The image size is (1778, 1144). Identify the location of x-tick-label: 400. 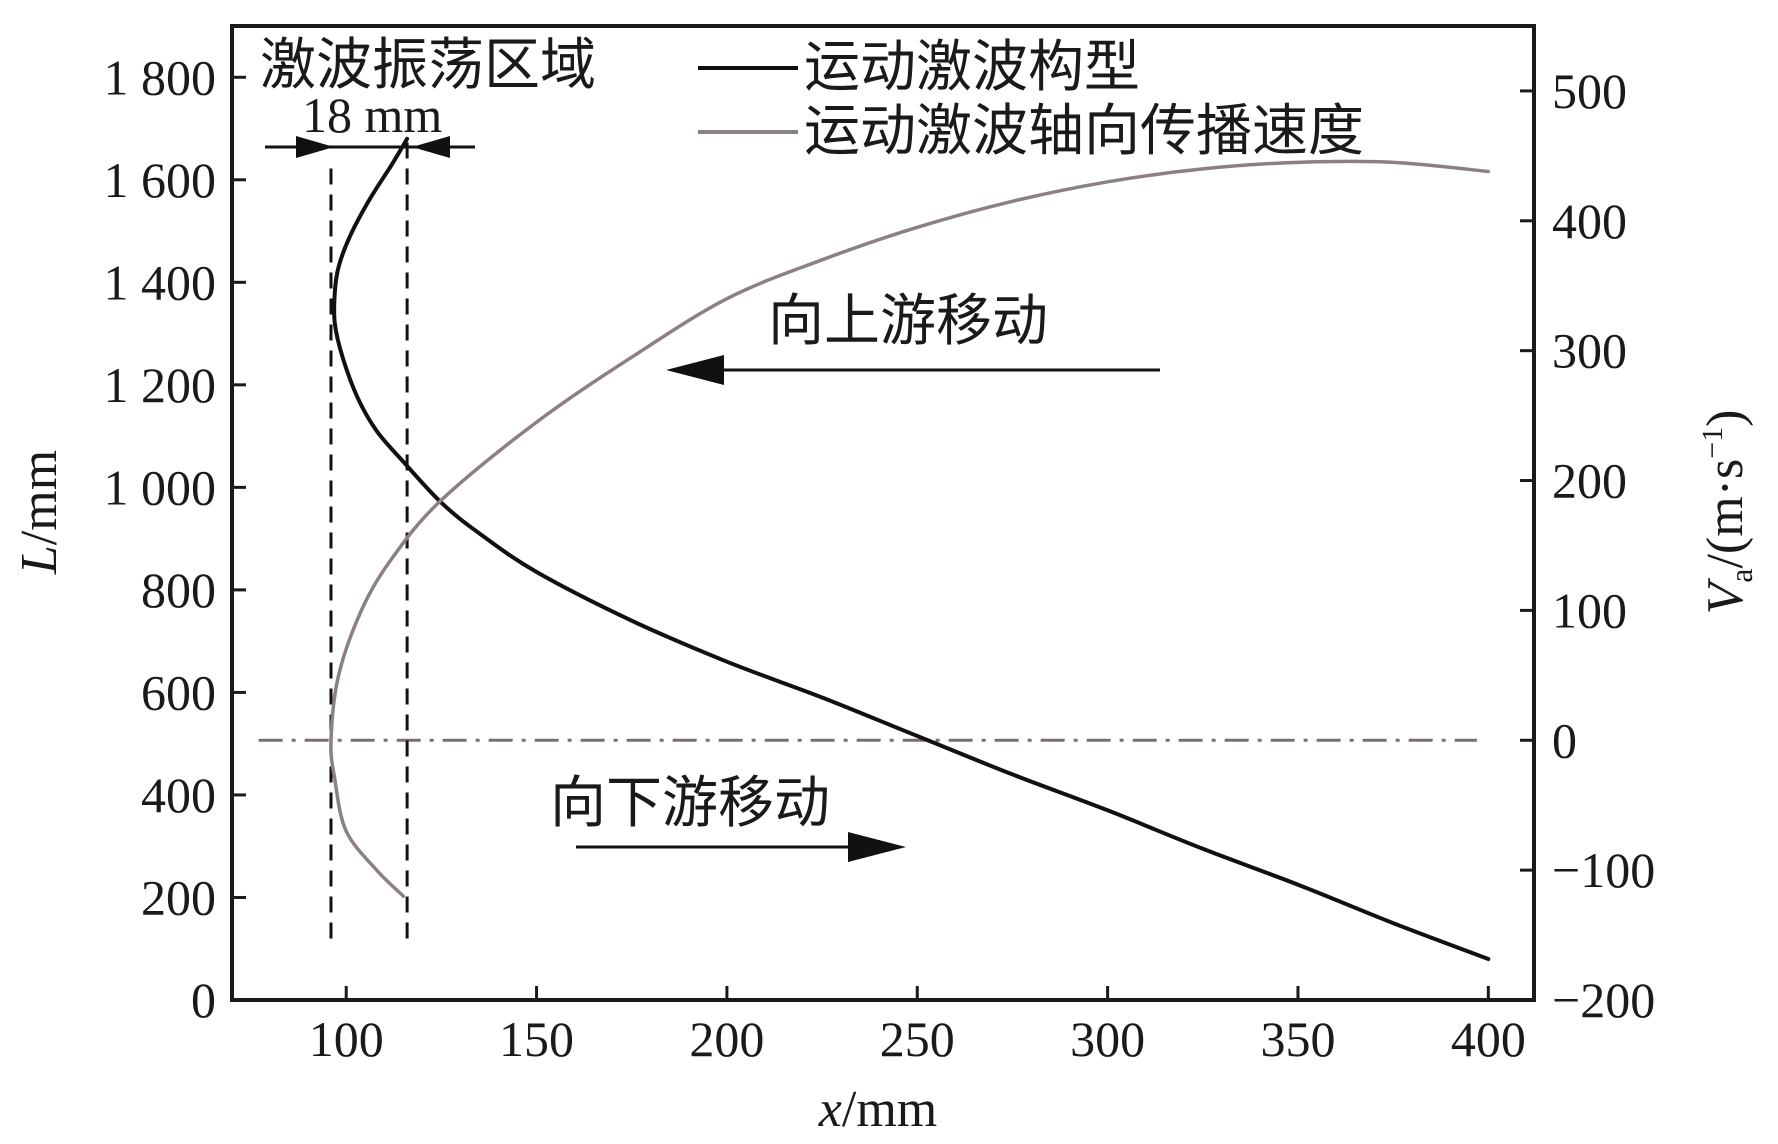
(1488, 1039).